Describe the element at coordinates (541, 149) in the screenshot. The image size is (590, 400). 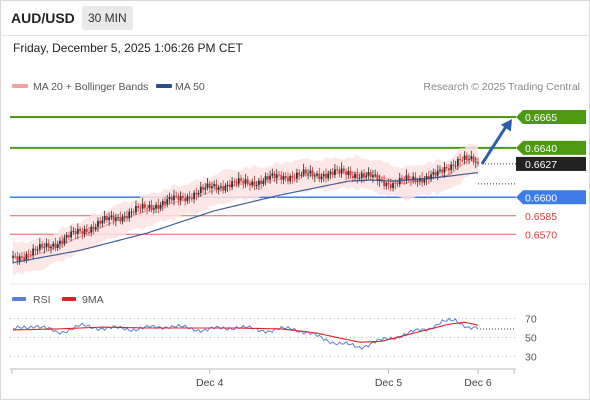
I see `resistance-label-0-6640: 0.6640` at that location.